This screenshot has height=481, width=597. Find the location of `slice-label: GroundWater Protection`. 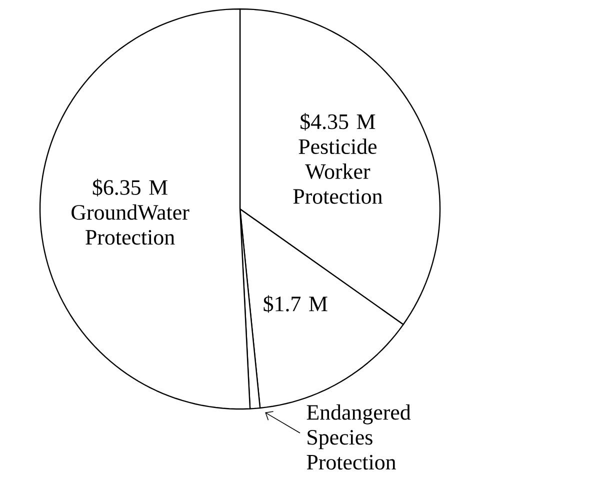

slice-label: GroundWater Protection is located at coordinates (131, 224).